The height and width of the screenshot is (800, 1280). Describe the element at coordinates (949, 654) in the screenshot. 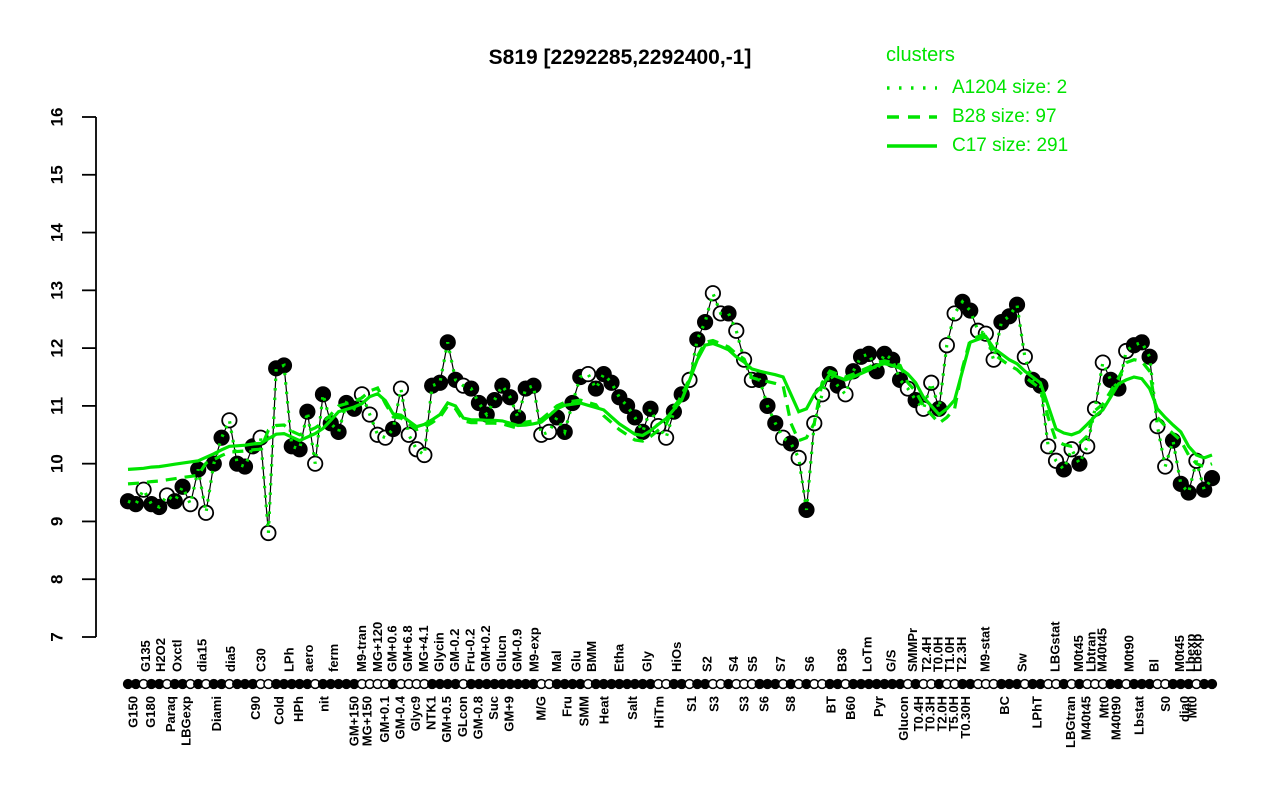

I see `x-label-top: T1.0H` at that location.